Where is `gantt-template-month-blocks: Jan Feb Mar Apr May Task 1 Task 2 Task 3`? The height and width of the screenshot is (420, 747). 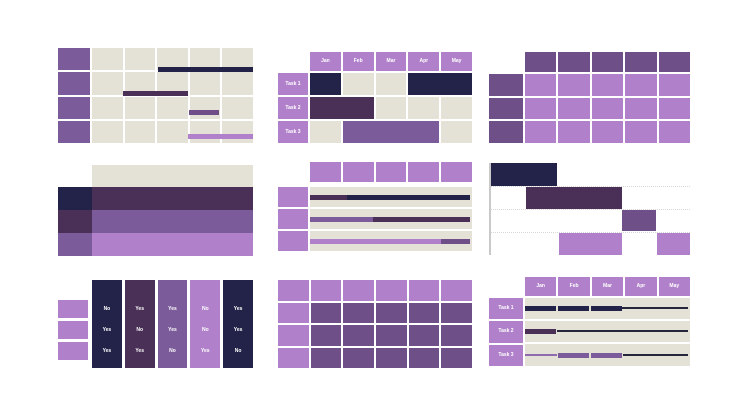 gantt-template-month-blocks: Jan Feb Mar Apr May Task 1 Task 2 Task 3 is located at coordinates (375, 97).